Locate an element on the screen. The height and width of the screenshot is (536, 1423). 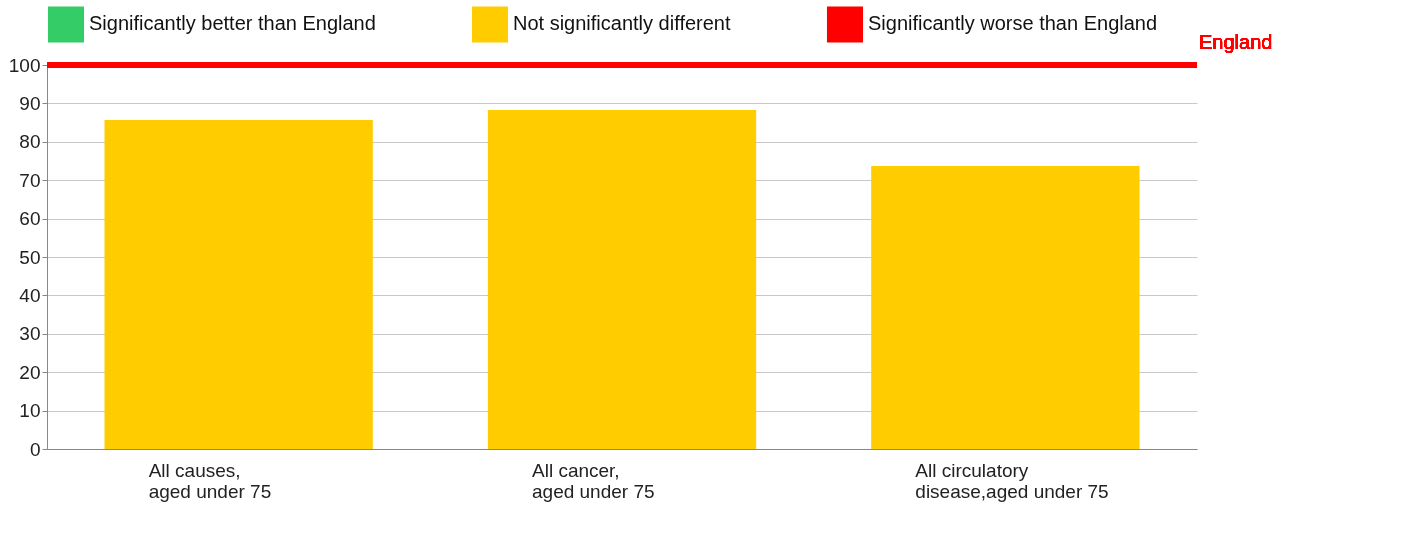
y-tick-label: 30 is located at coordinates (30, 334).